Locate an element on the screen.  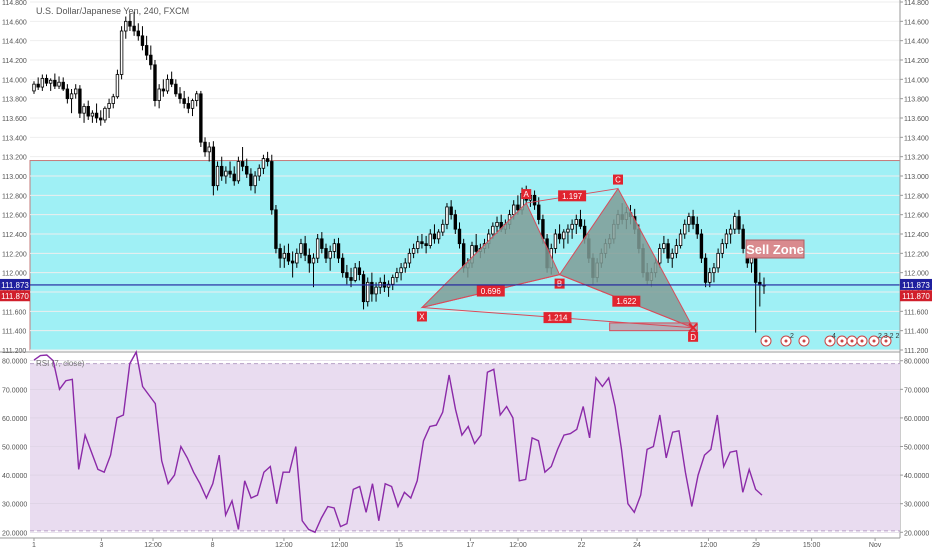
event-icons-row: 2 4 2 3 2 2 is located at coordinates (830, 340).